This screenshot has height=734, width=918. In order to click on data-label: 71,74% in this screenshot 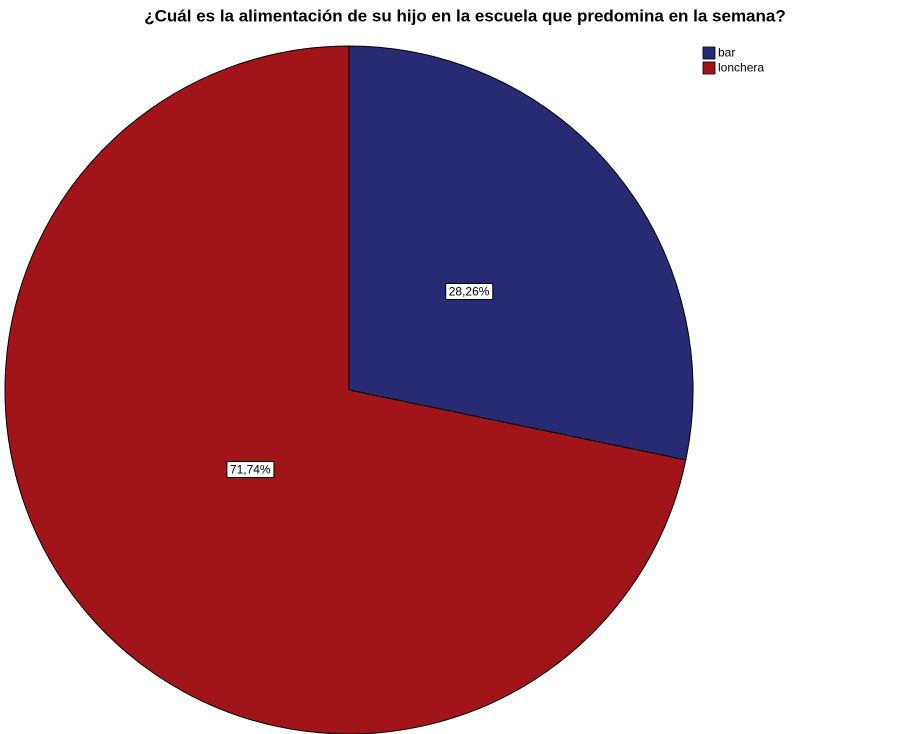, I will do `click(250, 469)`.